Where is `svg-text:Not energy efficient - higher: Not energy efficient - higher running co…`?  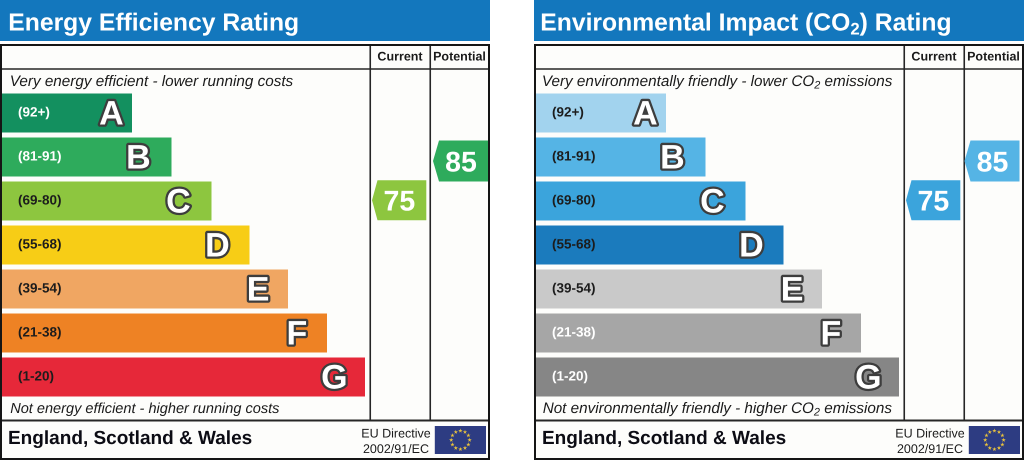
svg-text:Not energy efficient - higher: Not energy efficient - higher running co… is located at coordinates (144, 409).